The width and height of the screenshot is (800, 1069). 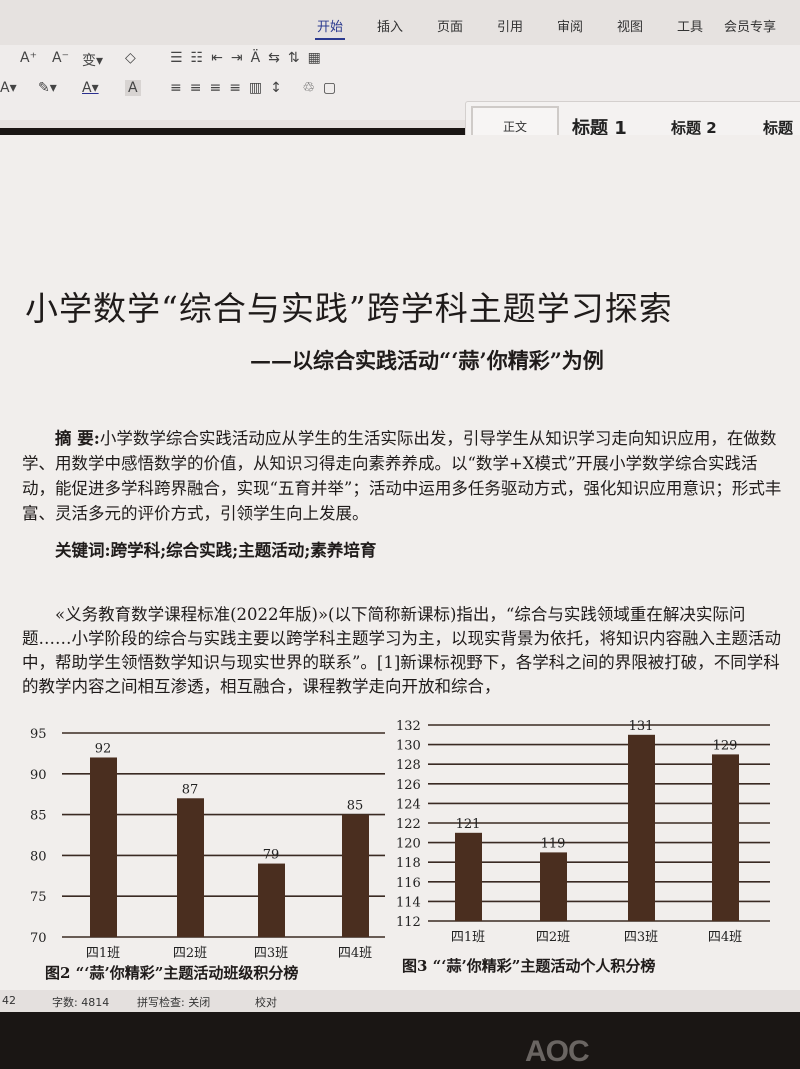 What do you see at coordinates (249, 58) in the screenshot?
I see `paragraph-tools-icon: ☰☷⇤⇥Ä⇆⇅▦` at bounding box center [249, 58].